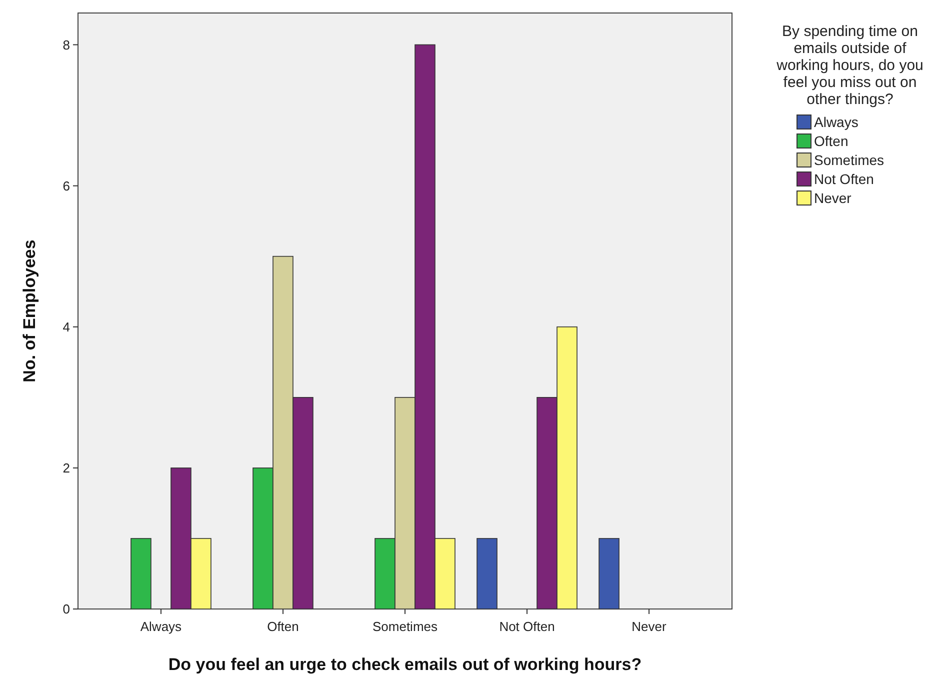  What do you see at coordinates (405, 664) in the screenshot?
I see `x-axis-title: Do you feel an urge to check emails out of working hours?` at bounding box center [405, 664].